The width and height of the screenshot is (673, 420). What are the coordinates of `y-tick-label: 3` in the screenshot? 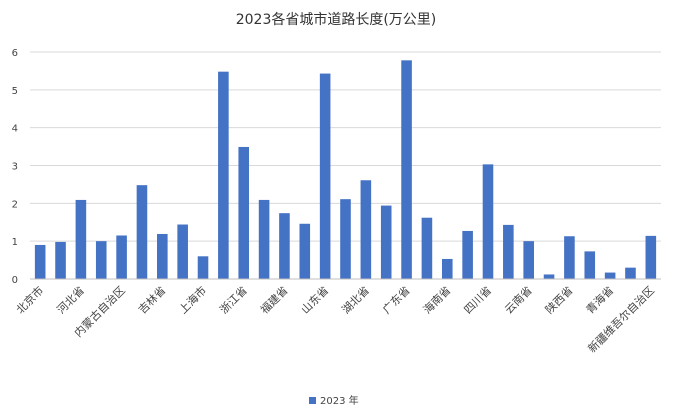 It's located at (15, 167).